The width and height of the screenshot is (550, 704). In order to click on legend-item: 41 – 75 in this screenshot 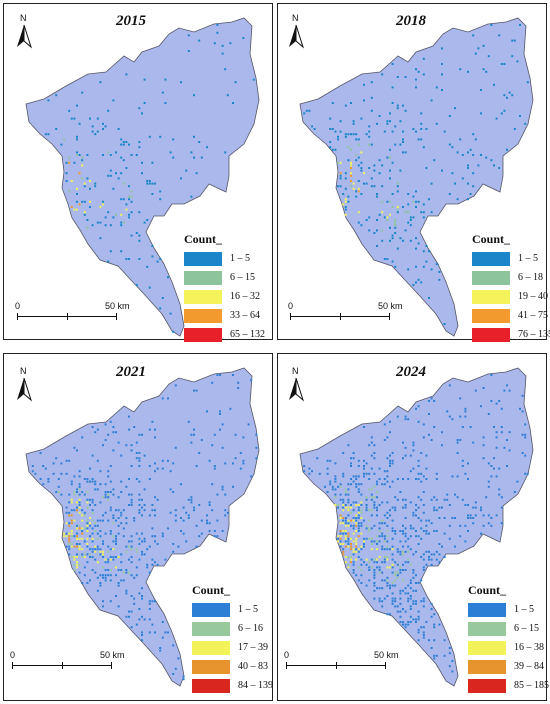, I will do `click(511, 315)`.